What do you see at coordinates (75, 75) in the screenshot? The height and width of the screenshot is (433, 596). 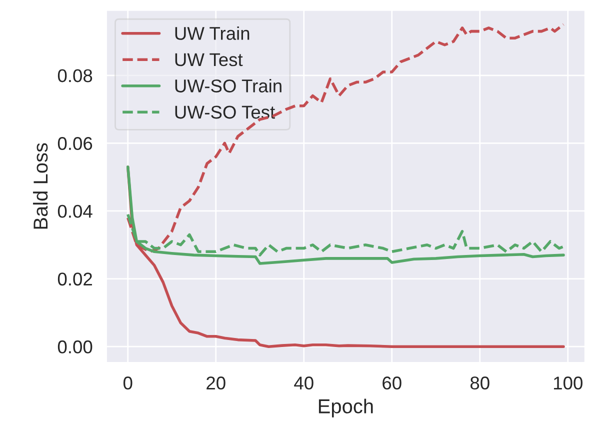 I see `y-tick-label: 0.08` at bounding box center [75, 75].